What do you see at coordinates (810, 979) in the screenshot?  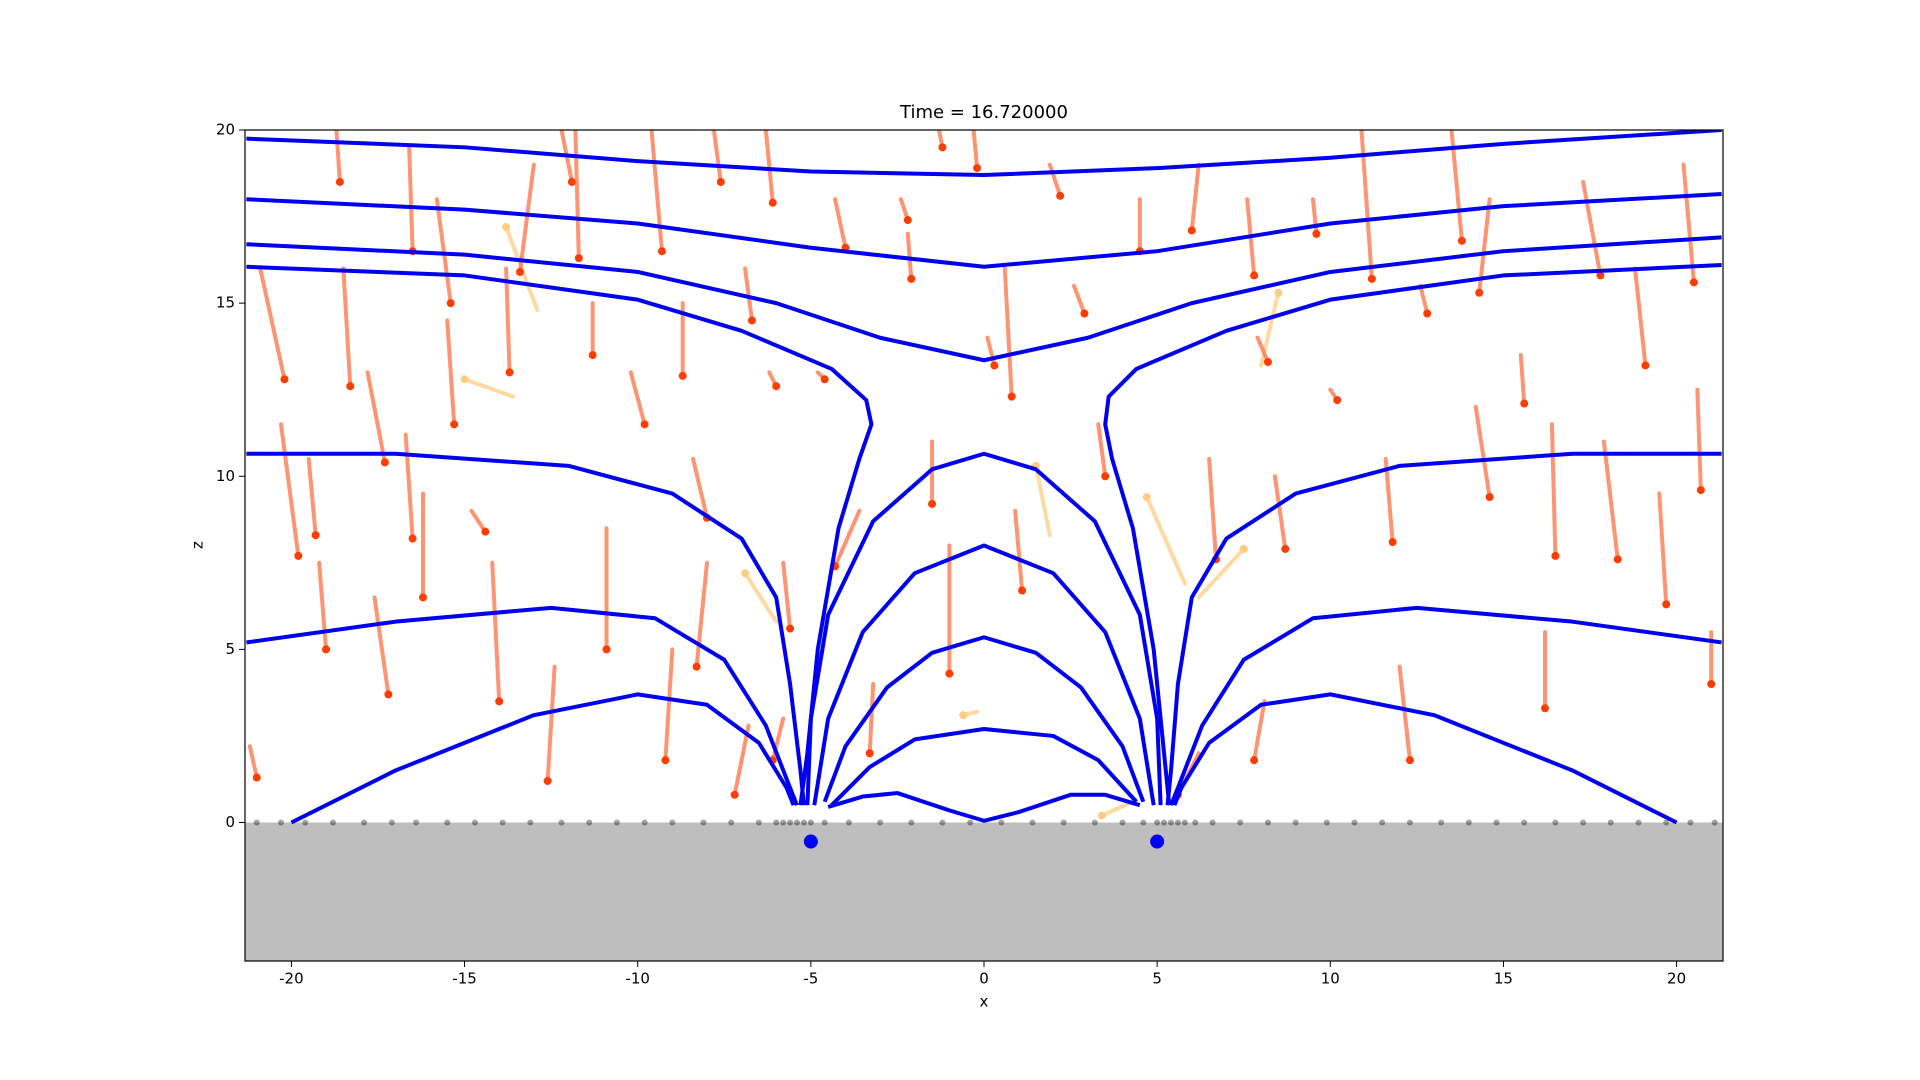 I see `x-tick-label: -5` at bounding box center [810, 979].